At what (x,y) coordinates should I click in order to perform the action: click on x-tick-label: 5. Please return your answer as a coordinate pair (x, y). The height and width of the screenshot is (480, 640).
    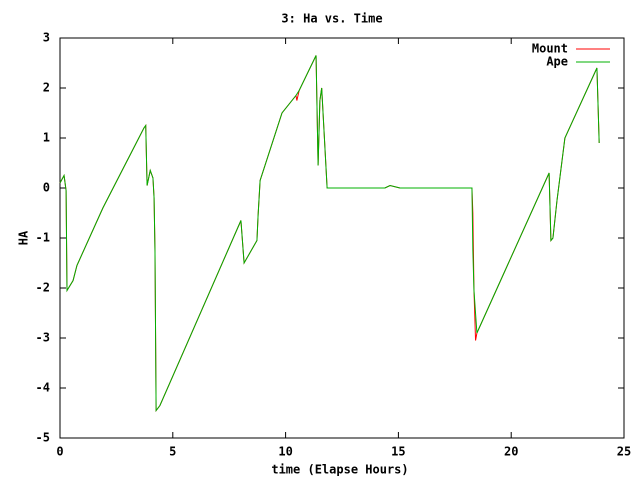
    Looking at the image, I should click on (172, 452).